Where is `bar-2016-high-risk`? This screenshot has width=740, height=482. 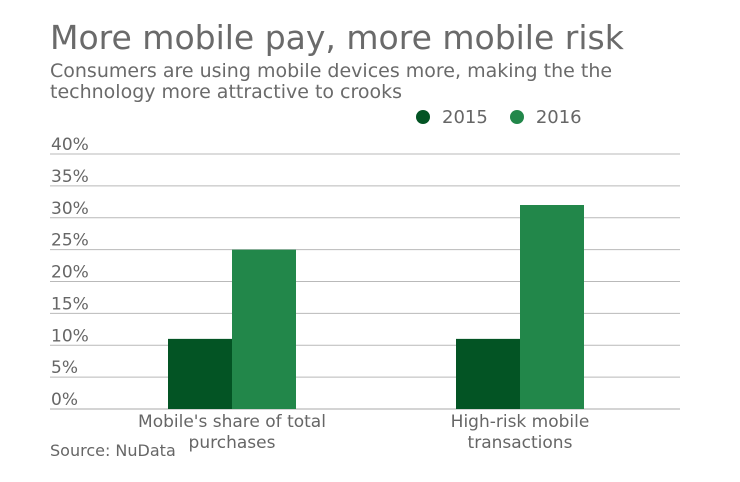
bar-2016-high-risk is located at coordinates (552, 307).